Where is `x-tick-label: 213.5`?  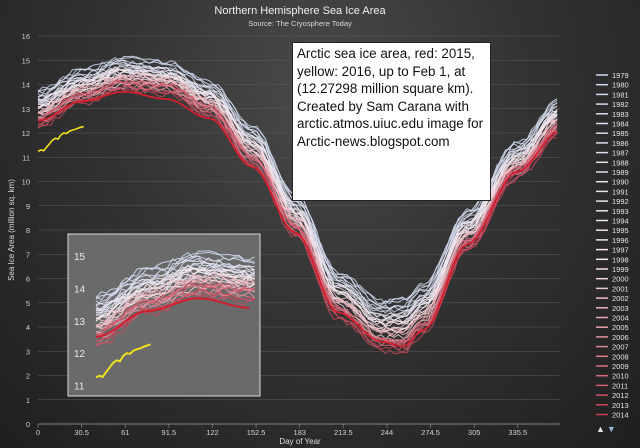
x-tick-label: 213.5 is located at coordinates (343, 432).